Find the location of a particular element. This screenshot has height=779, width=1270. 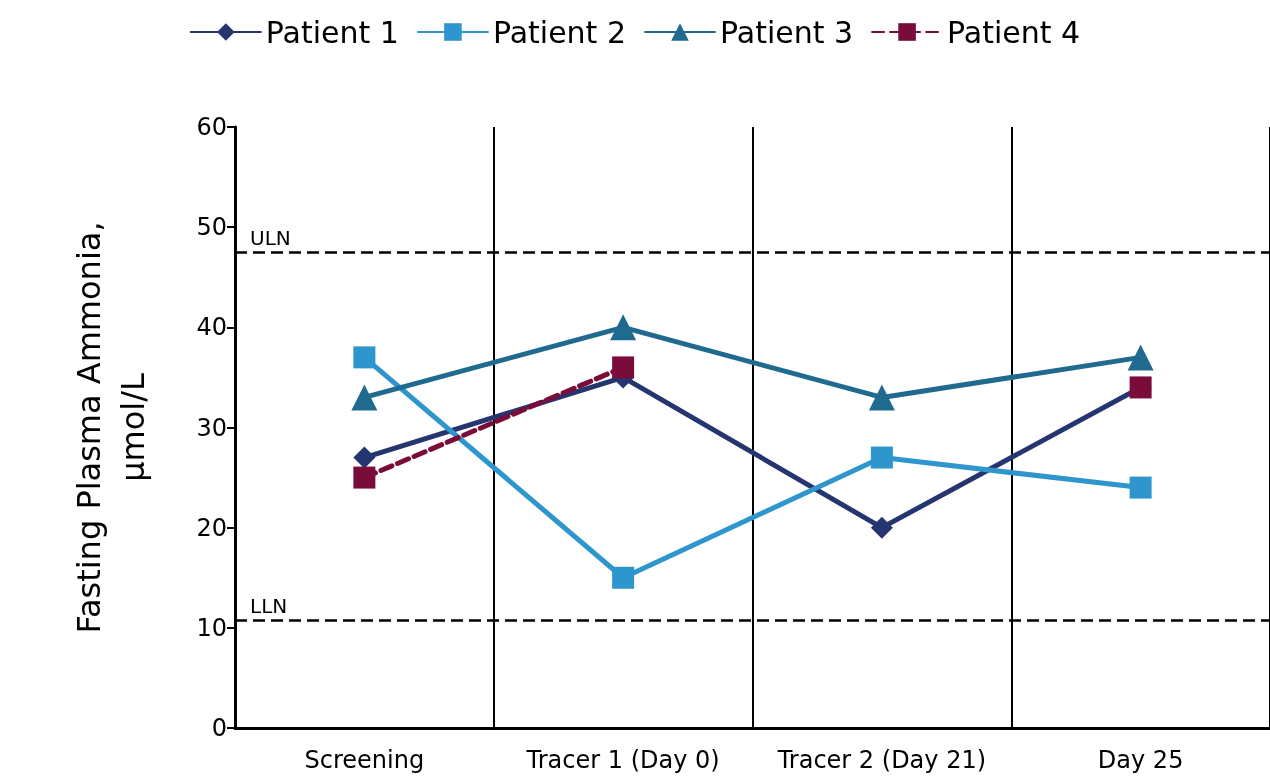

y-tick-label: 50 is located at coordinates (211, 227).